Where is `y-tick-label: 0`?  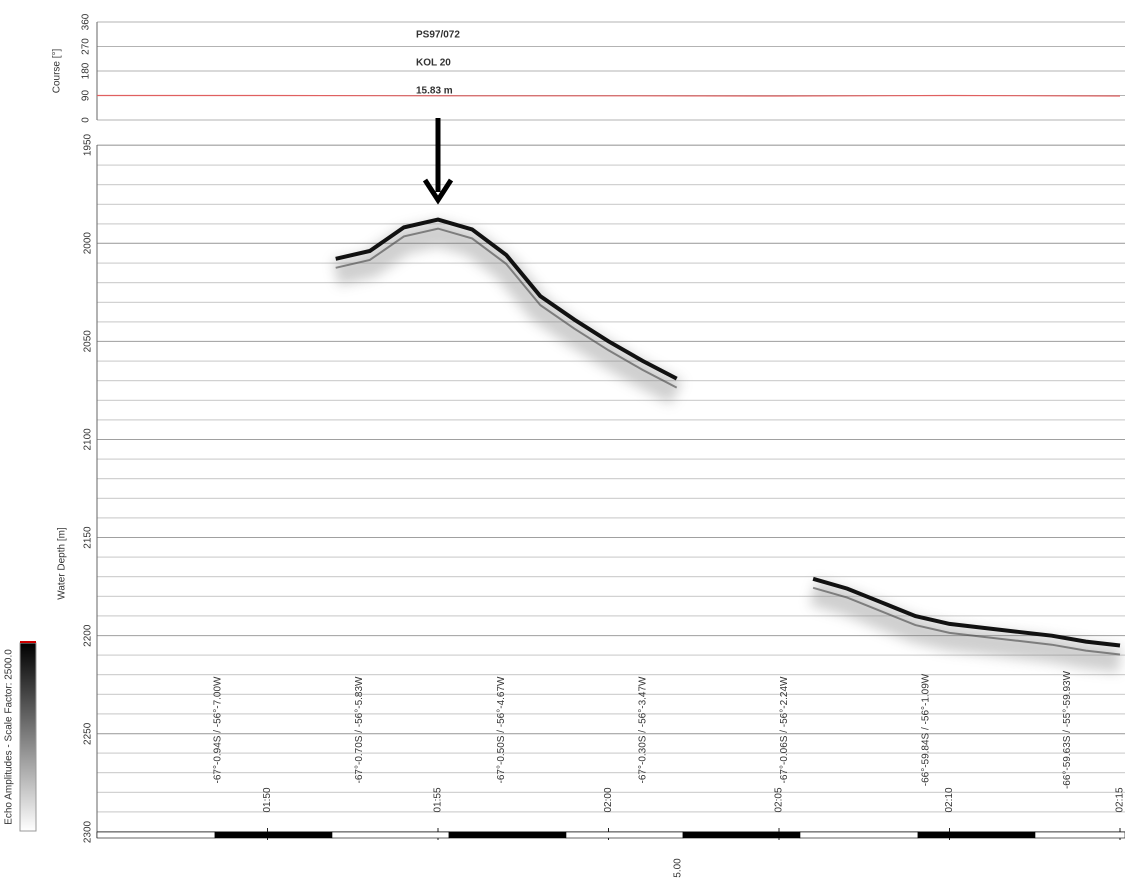 y-tick-label: 0 is located at coordinates (86, 120).